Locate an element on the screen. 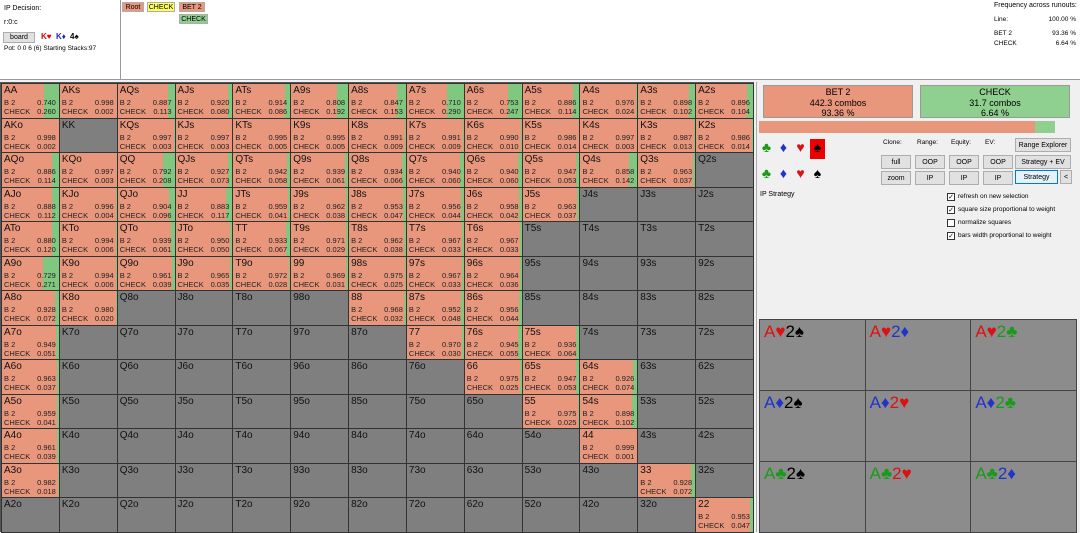  hand-cell: J4s is located at coordinates (608, 205).